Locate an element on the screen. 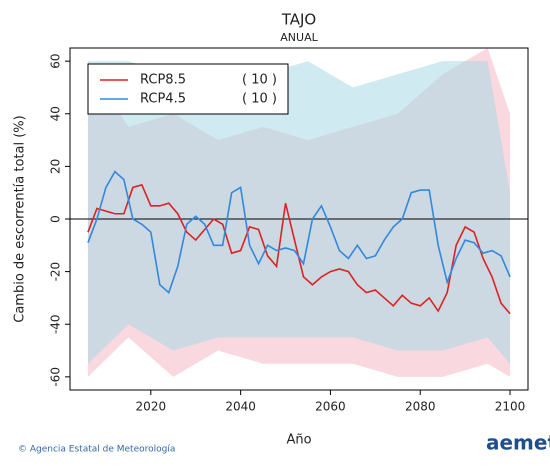  y-tick-label: -60 is located at coordinates (56, 377).